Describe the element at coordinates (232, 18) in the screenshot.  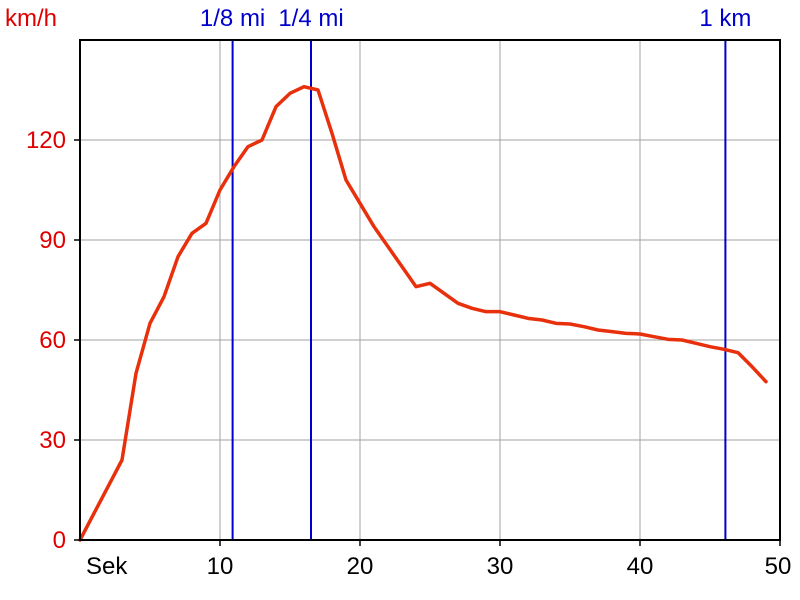
I see `distance-marker-label: 1/8 mi` at that location.